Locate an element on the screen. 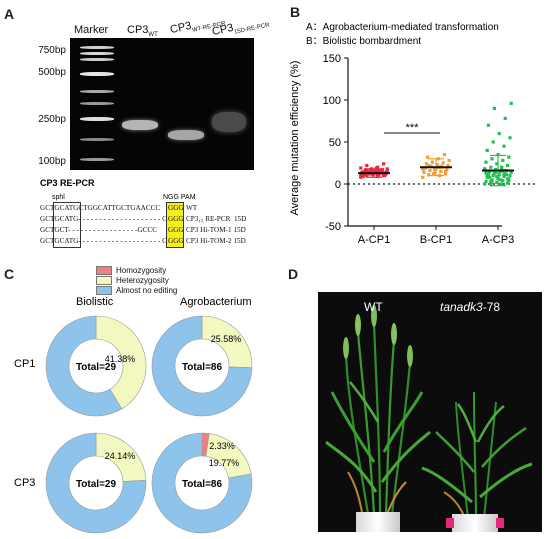  legend-b-a: A：Agrobacterium-mediated transformation is located at coordinates (402, 27).